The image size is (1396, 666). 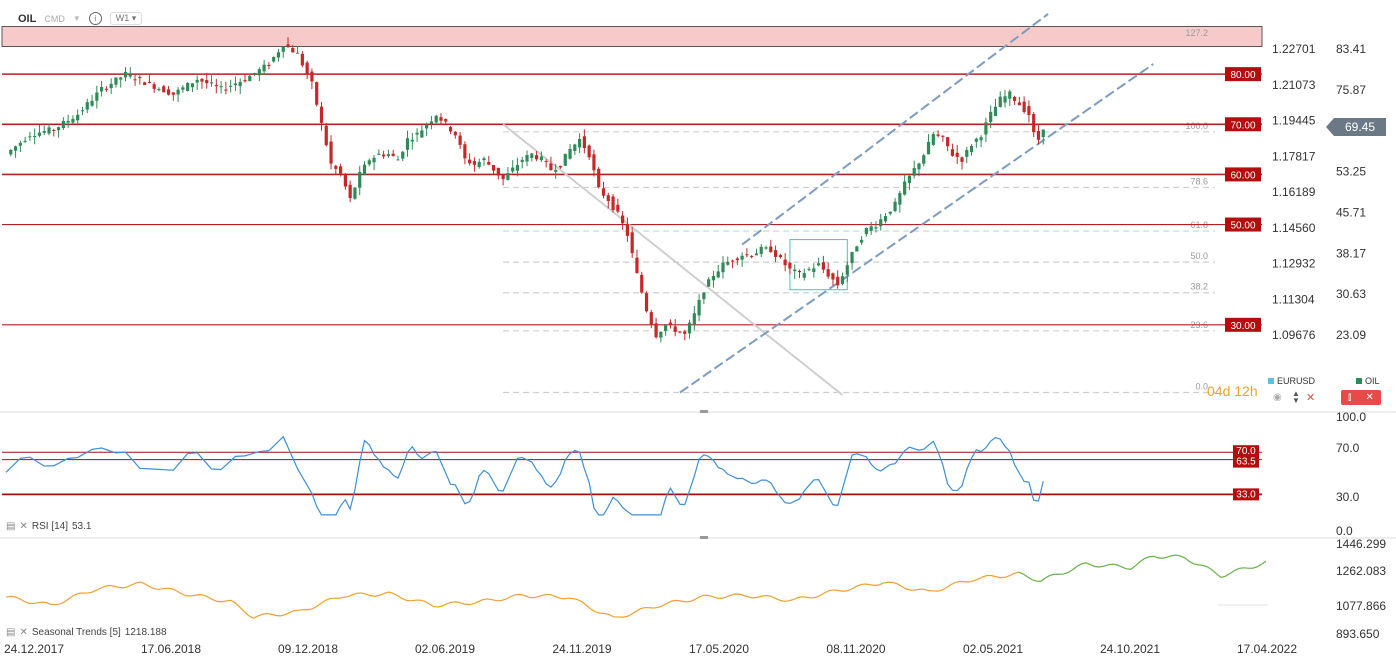 I want to click on current-price-label: 69.45, so click(x=1360, y=127).